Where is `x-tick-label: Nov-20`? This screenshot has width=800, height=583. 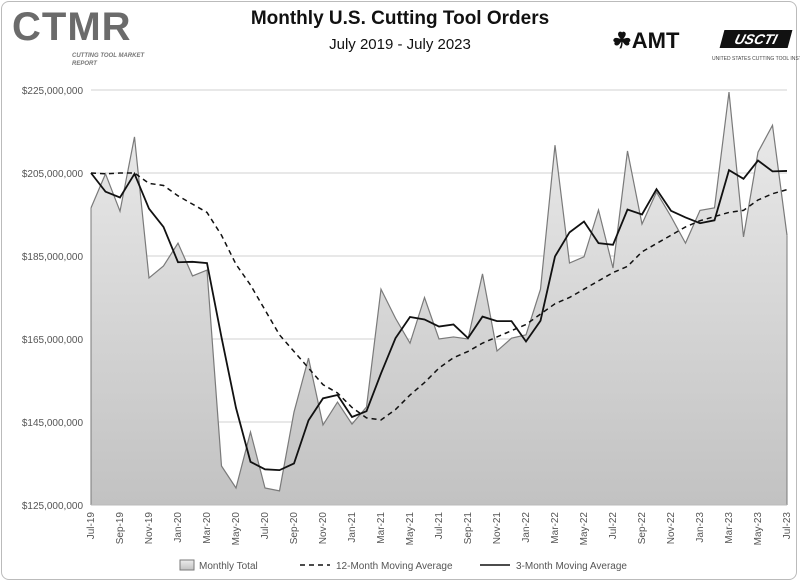 x-tick-label: Nov-20 is located at coordinates (323, 528).